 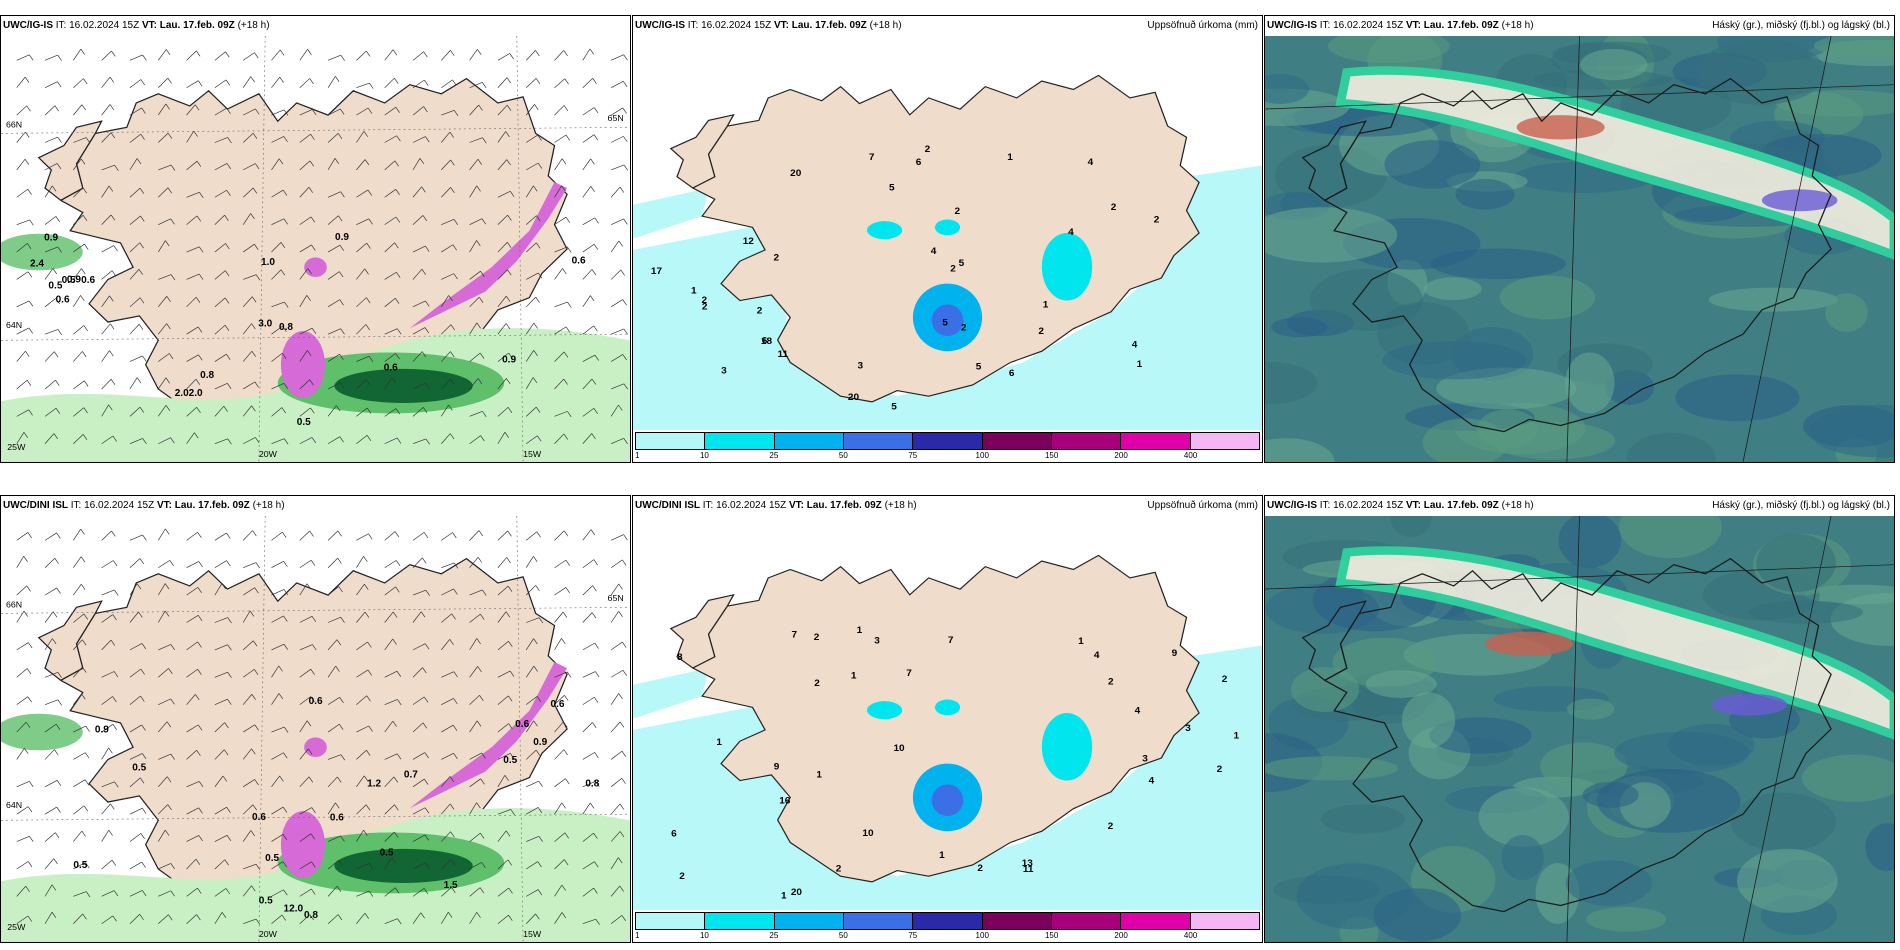 What do you see at coordinates (898, 749) in the screenshot?
I see `value-label: 10` at bounding box center [898, 749].